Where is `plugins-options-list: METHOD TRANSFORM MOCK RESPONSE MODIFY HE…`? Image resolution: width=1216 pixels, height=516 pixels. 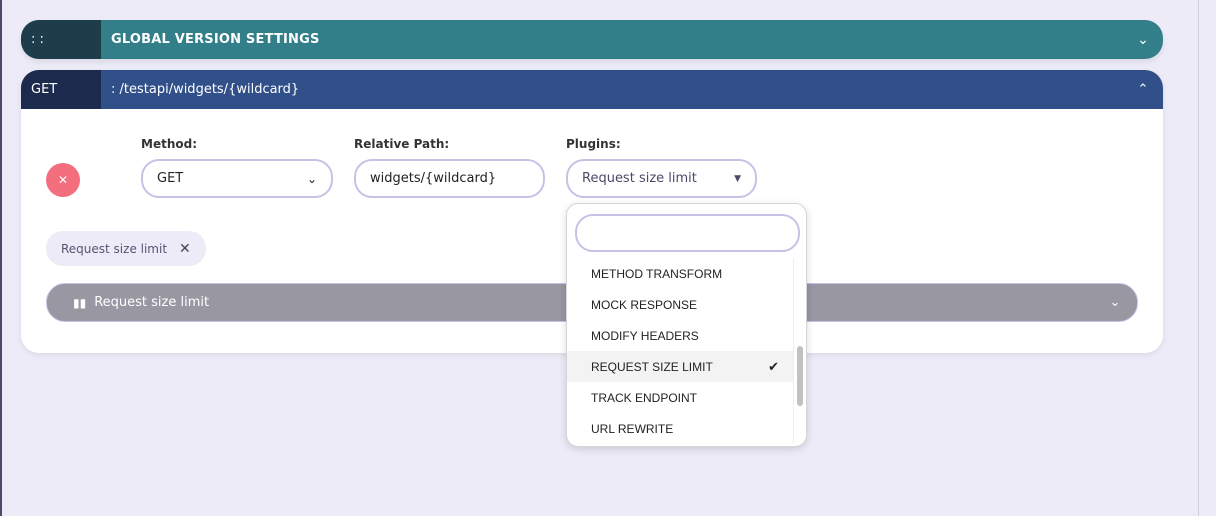
plugins-options-list: METHOD TRANSFORM MOCK RESPONSE MODIFY HE… is located at coordinates (680, 351).